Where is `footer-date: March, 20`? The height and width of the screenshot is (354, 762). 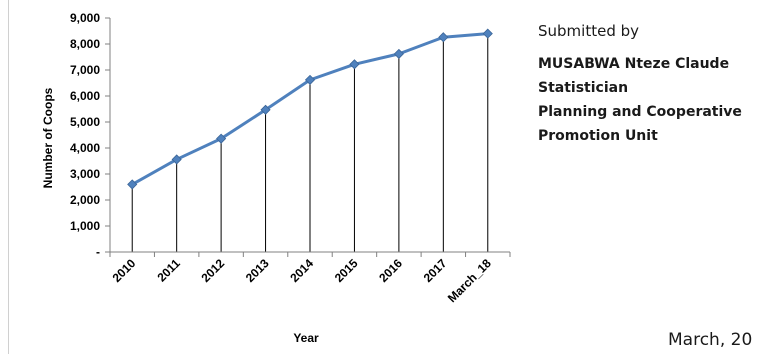
footer-date: March, 20 is located at coordinates (710, 340).